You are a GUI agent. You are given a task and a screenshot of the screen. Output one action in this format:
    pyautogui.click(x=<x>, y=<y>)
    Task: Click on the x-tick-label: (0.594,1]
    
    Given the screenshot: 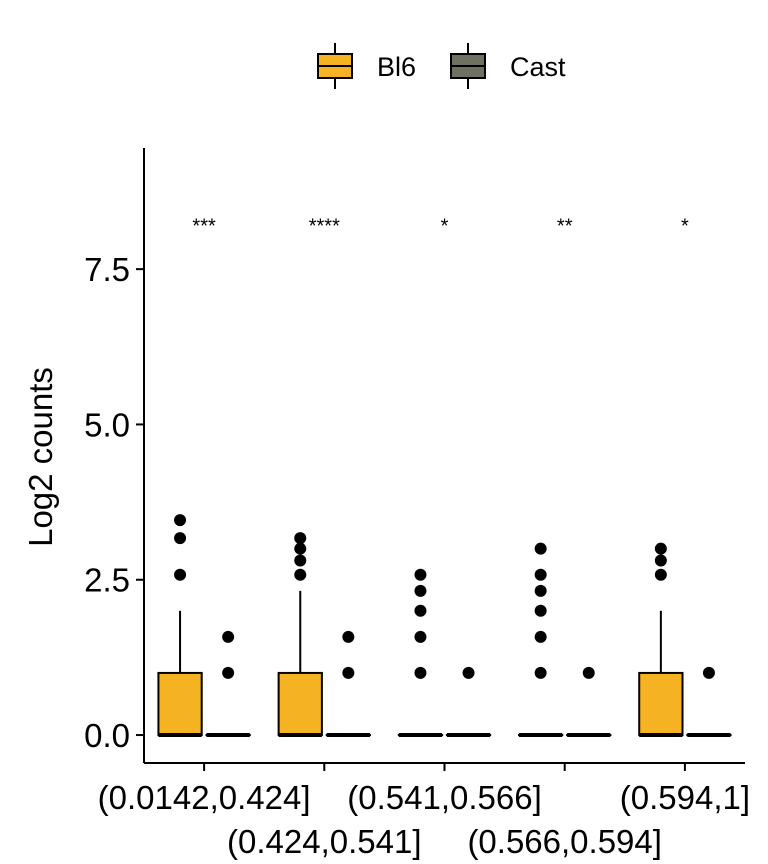 What is the action you would take?
    pyautogui.click(x=685, y=797)
    